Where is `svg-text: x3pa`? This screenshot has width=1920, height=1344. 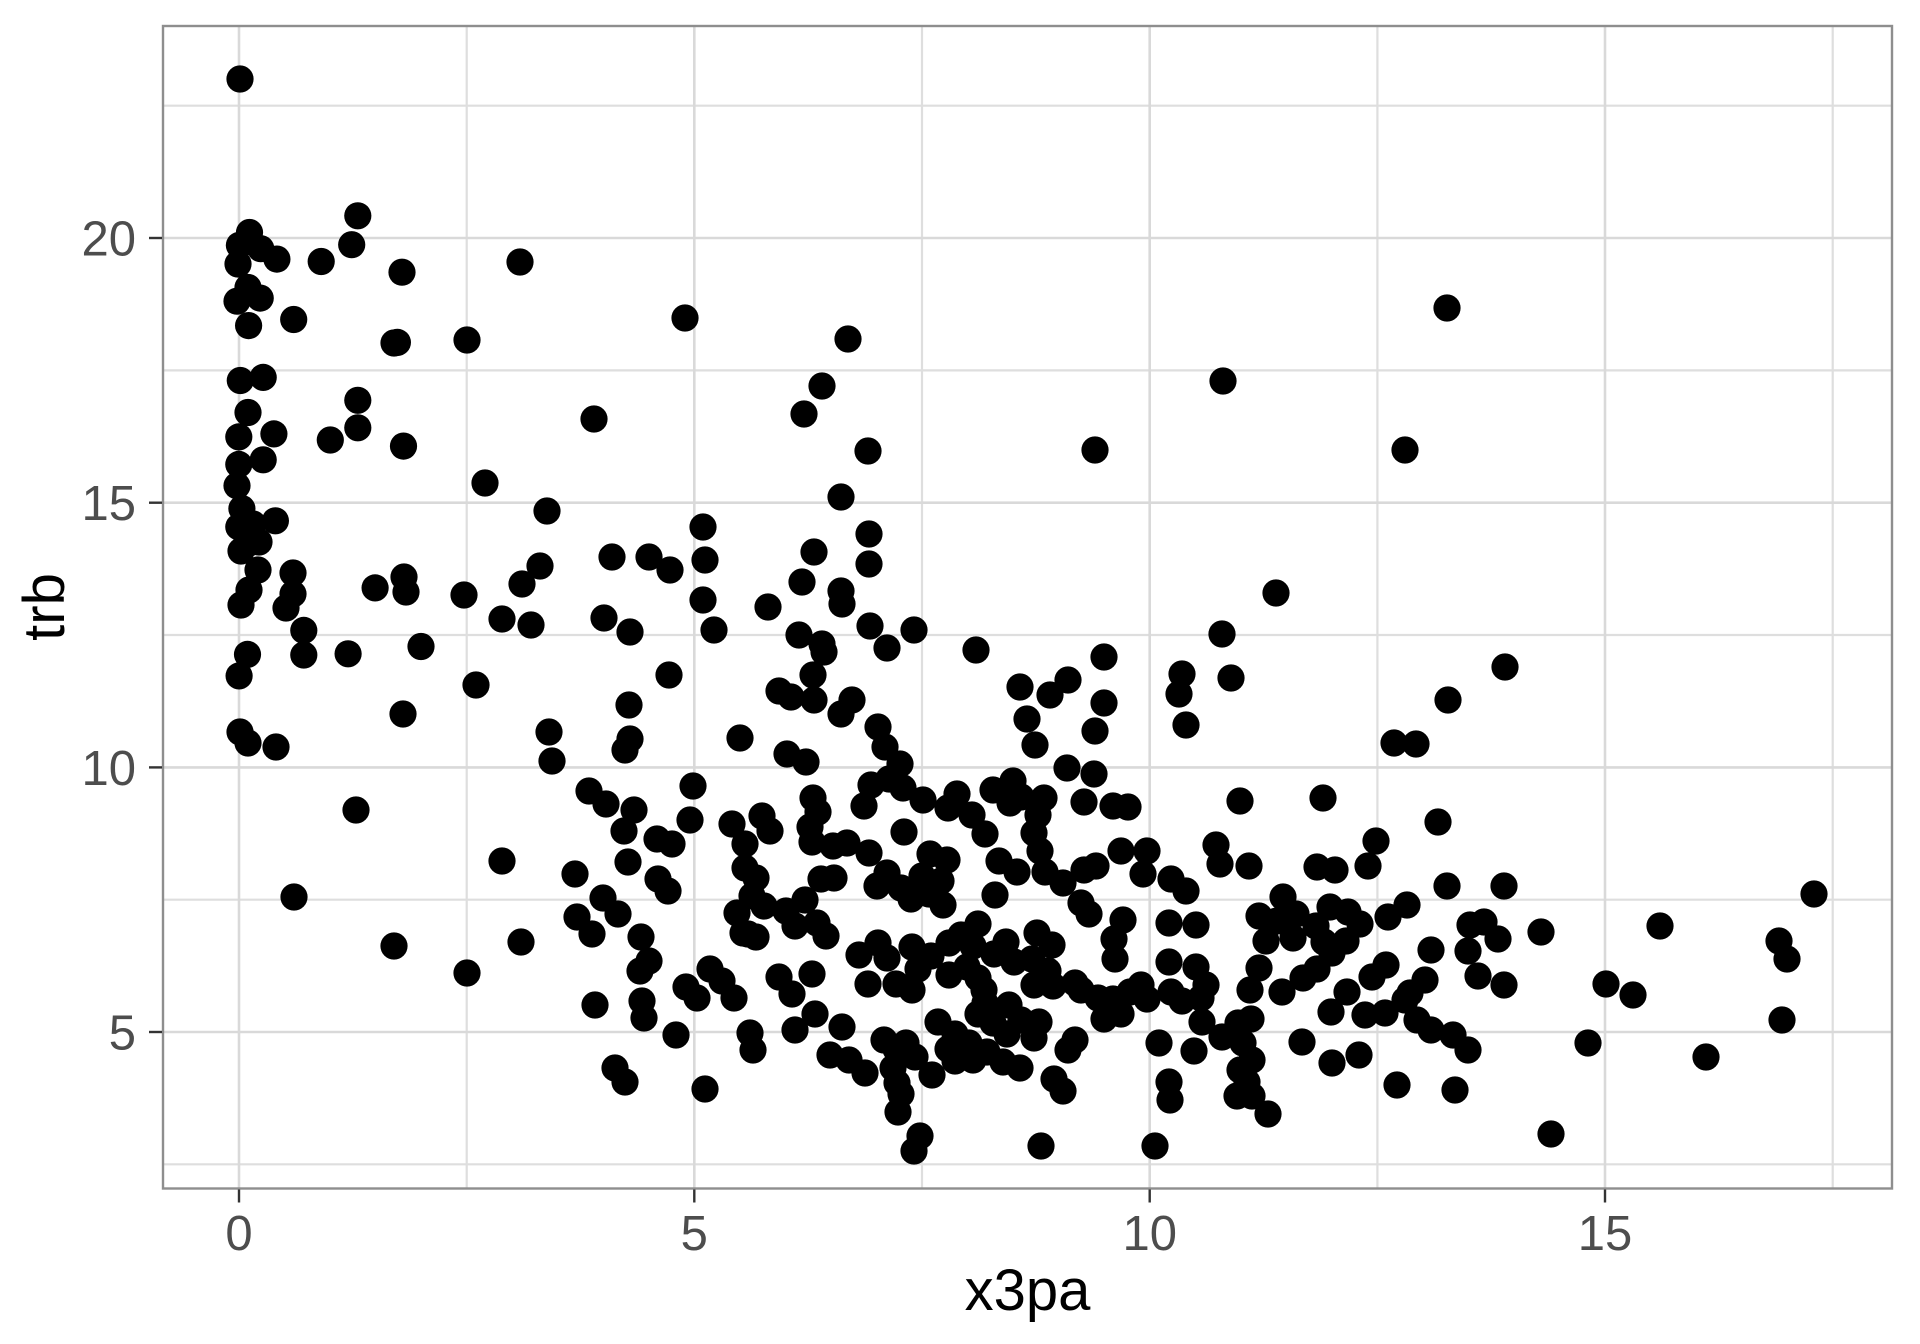
svg-text: x3pa is located at coordinates (1028, 1290).